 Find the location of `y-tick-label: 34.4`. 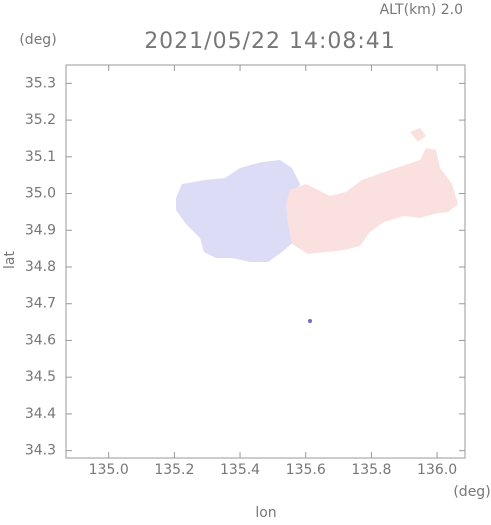

y-tick-label: 34.4 is located at coordinates (40, 414).